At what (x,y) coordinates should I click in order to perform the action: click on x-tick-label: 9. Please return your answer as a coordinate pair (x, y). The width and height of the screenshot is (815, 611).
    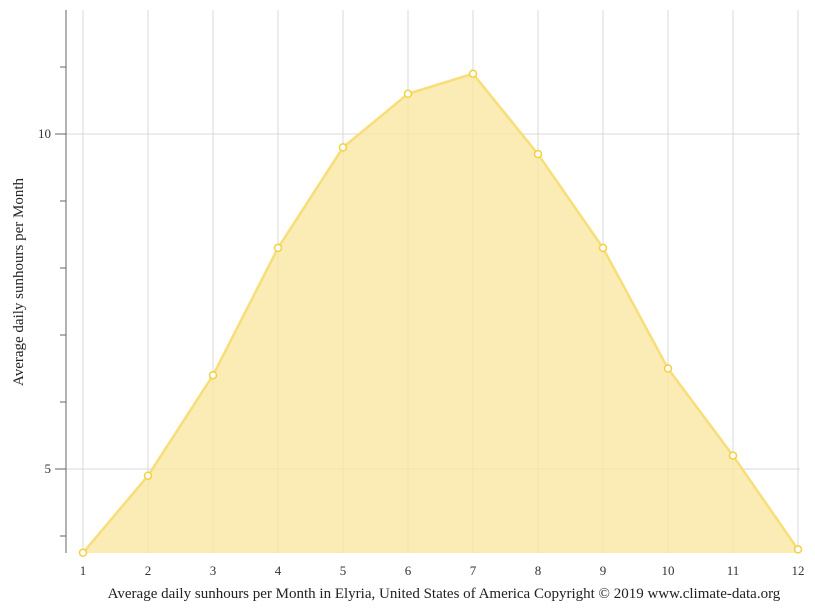
    Looking at the image, I should click on (603, 570).